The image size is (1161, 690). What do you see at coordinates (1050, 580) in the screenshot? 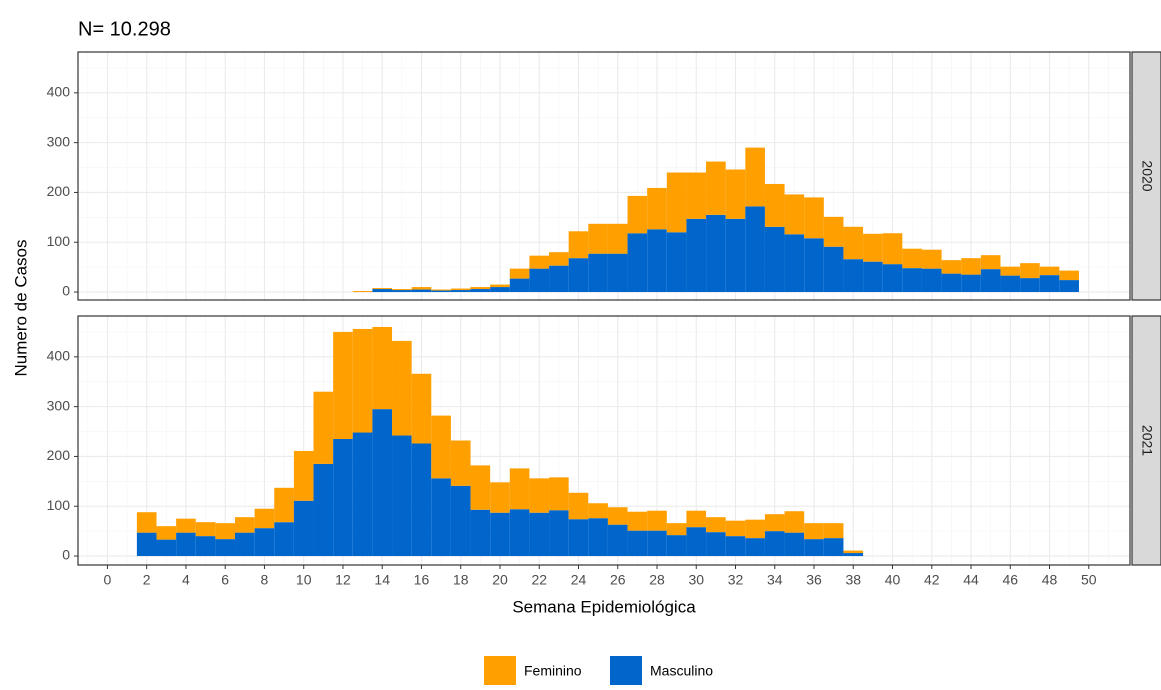
I see `x-tick-label: 48` at bounding box center [1050, 580].